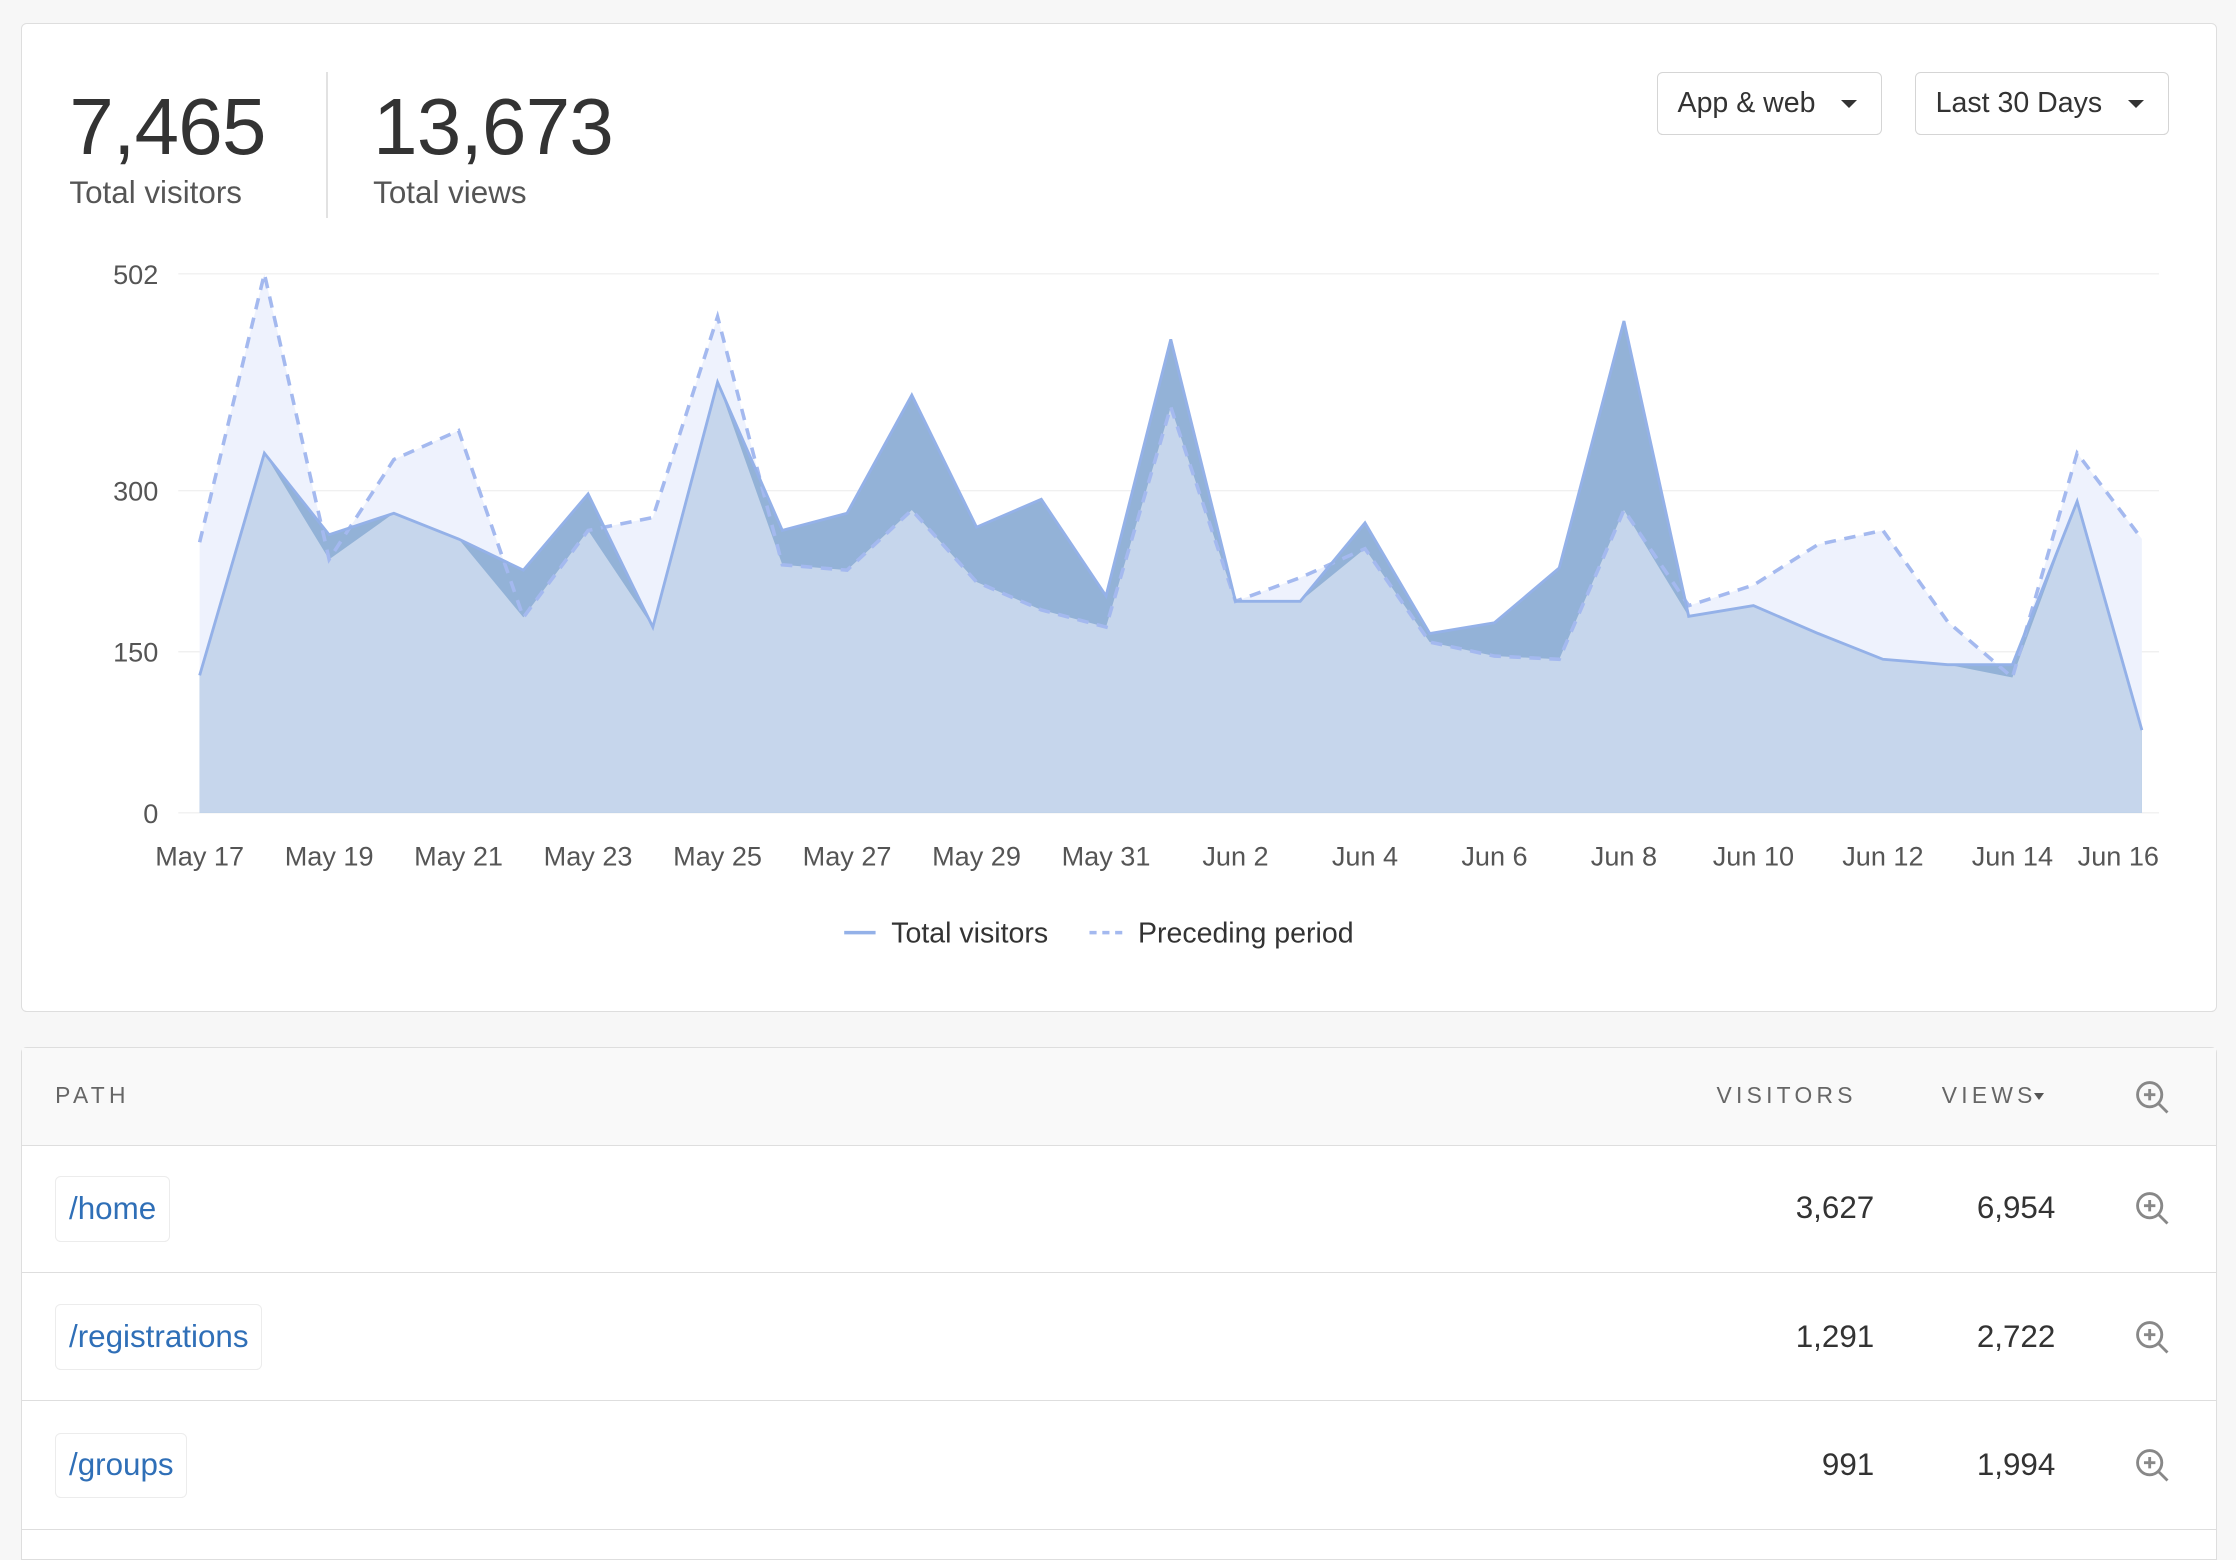  What do you see at coordinates (112, 1209) in the screenshot?
I see `path-link: /home` at bounding box center [112, 1209].